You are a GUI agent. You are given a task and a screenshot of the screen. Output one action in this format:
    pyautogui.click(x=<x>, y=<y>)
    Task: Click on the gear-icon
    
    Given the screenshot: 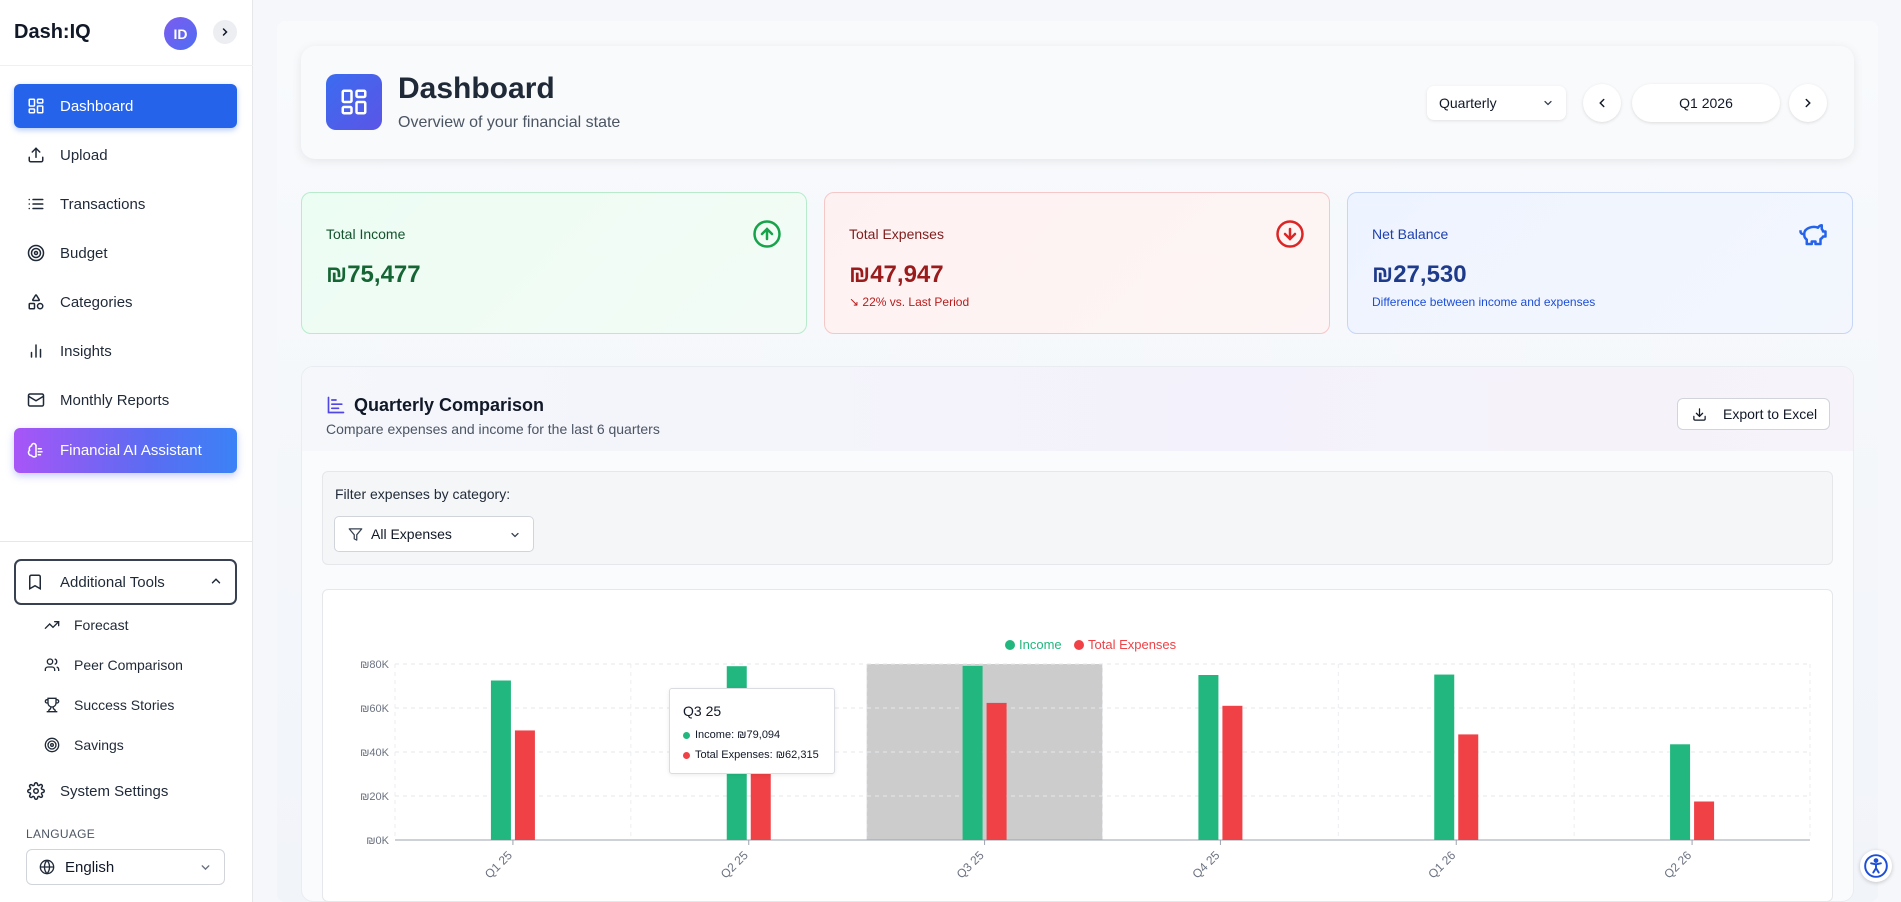 What is the action you would take?
    pyautogui.click(x=36, y=791)
    